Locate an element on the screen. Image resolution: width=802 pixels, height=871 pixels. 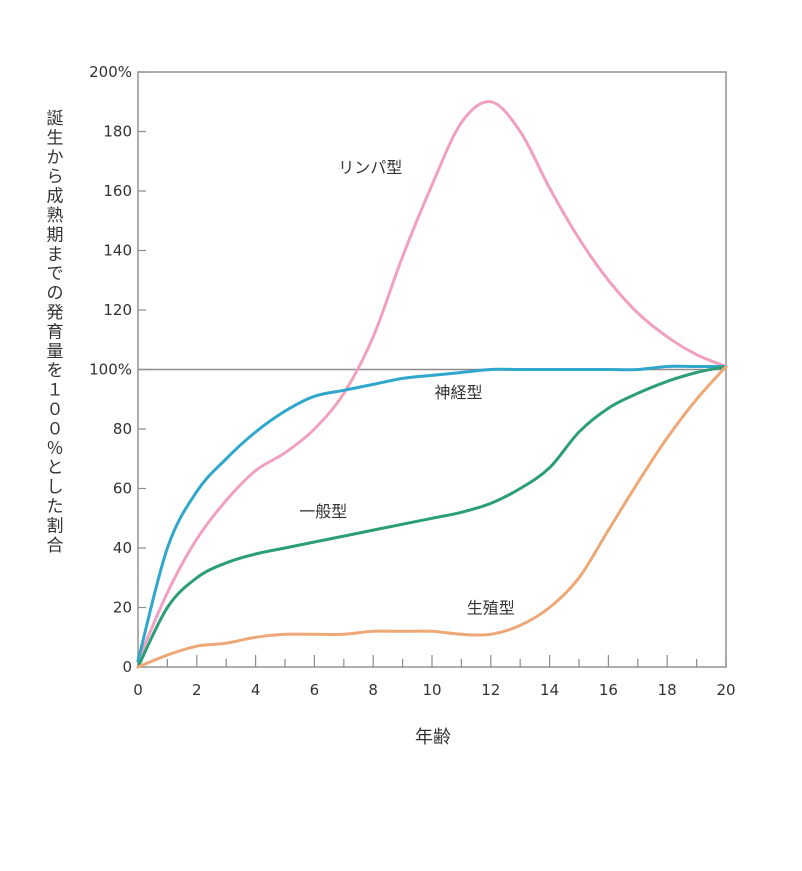
y-axis-title-char: の is located at coordinates (55, 294).